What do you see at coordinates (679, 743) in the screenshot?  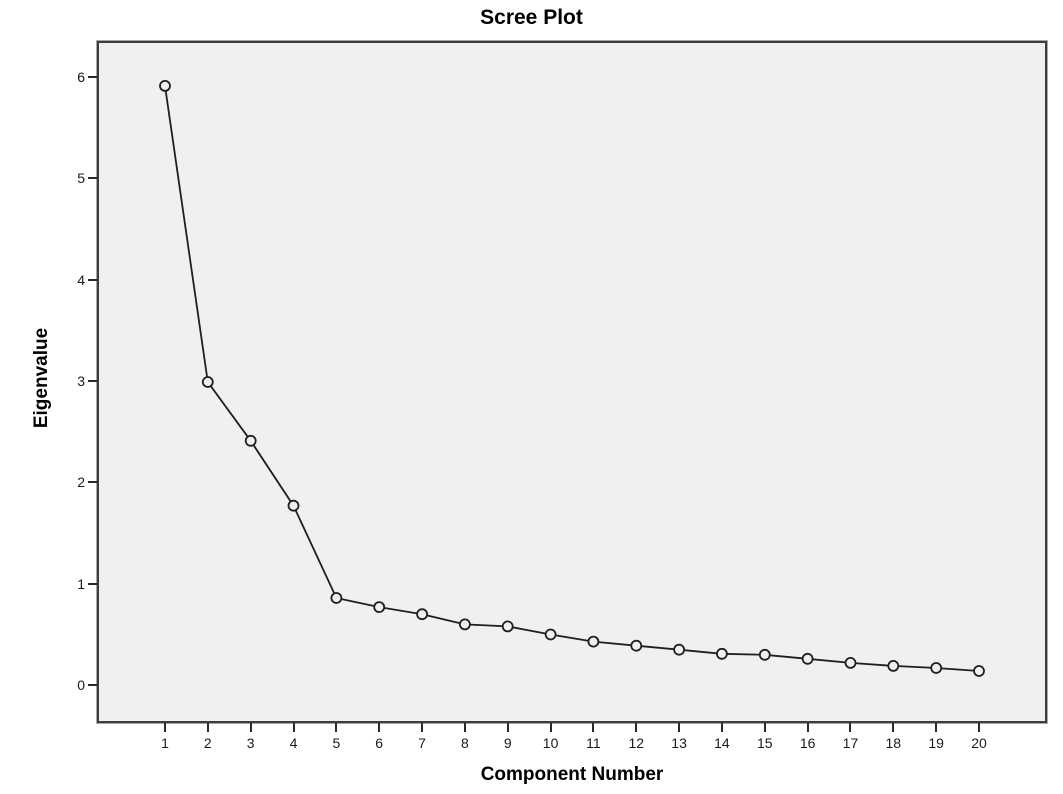 I see `x-tick-label: 13` at bounding box center [679, 743].